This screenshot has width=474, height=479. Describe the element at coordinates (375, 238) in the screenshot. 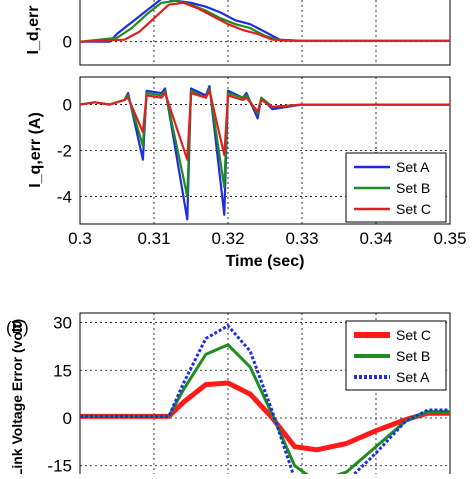

I see `x-tick-label: 0.34` at that location.